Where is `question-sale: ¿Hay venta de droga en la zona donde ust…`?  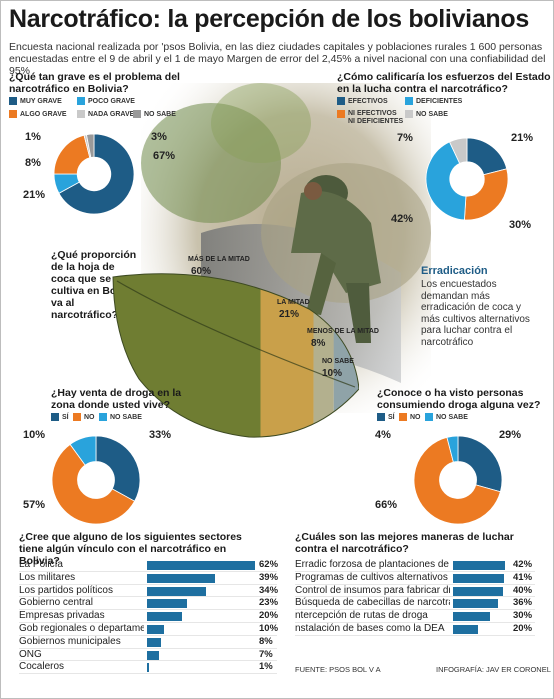 question-sale: ¿Hay venta de droga en la zona donde ust… is located at coordinates (116, 399).